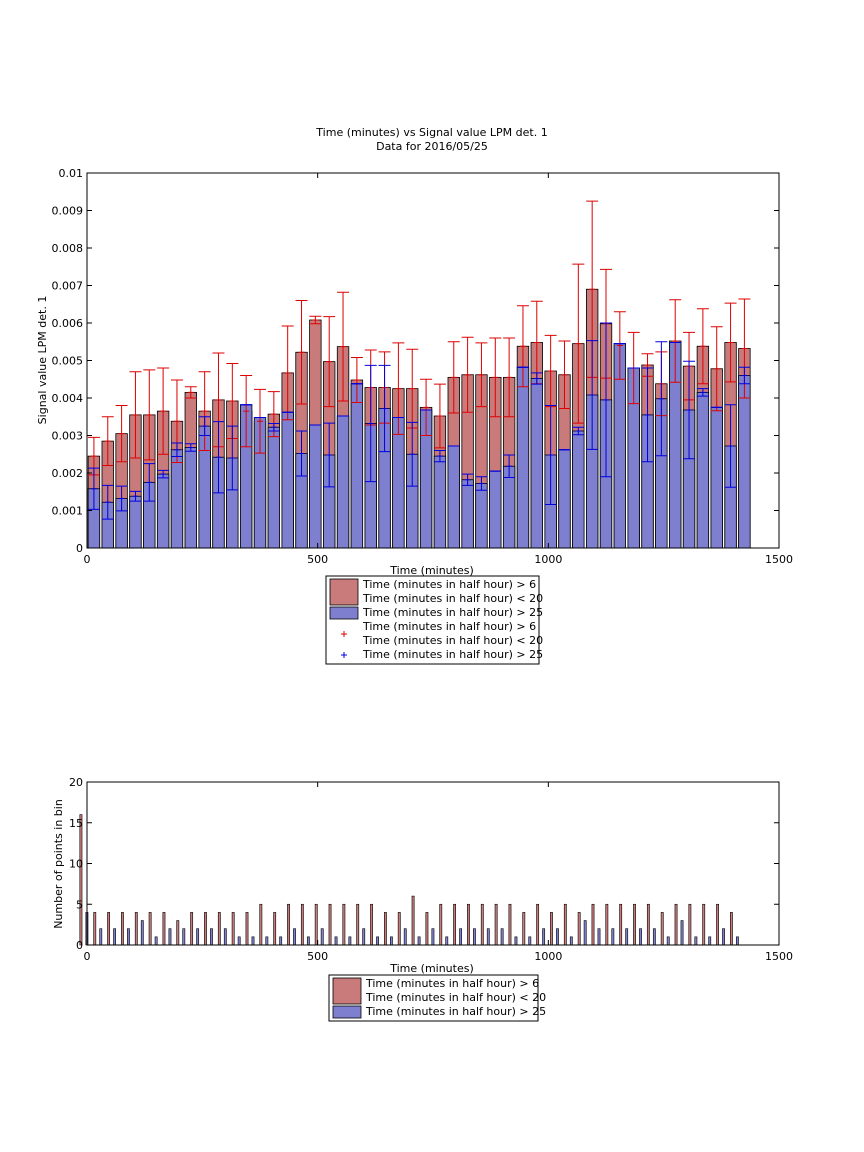 The width and height of the screenshot is (864, 1152). Describe the element at coordinates (76, 864) in the screenshot. I see `y-tick-label: 10` at that location.